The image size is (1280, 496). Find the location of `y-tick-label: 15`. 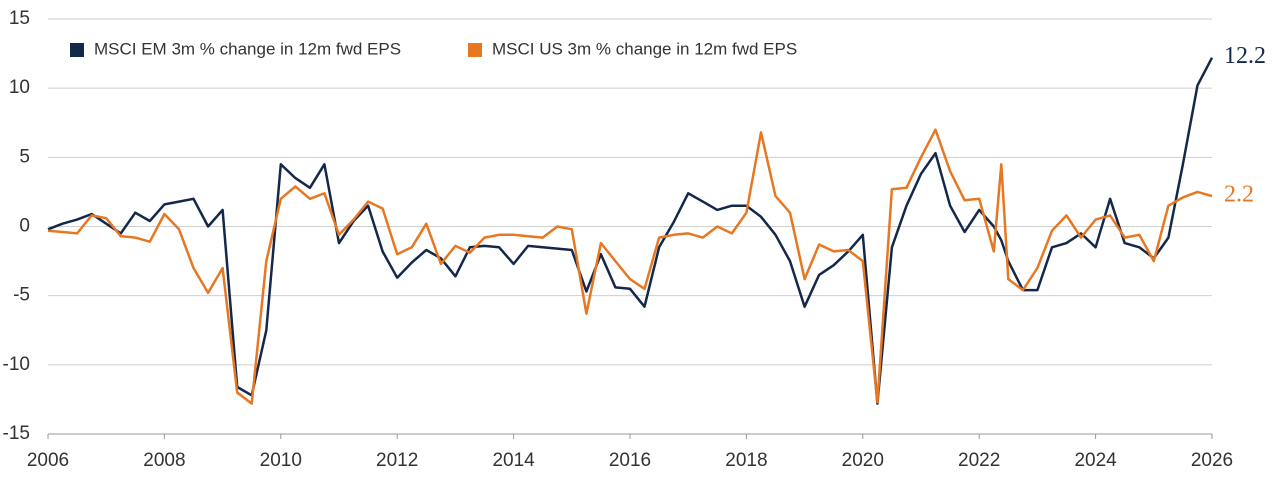

y-tick-label: 15 is located at coordinates (19, 18).